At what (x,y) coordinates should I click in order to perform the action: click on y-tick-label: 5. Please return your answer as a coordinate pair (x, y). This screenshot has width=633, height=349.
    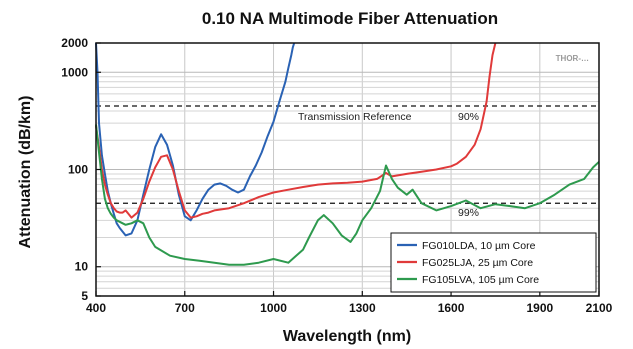
    Looking at the image, I should click on (84, 296).